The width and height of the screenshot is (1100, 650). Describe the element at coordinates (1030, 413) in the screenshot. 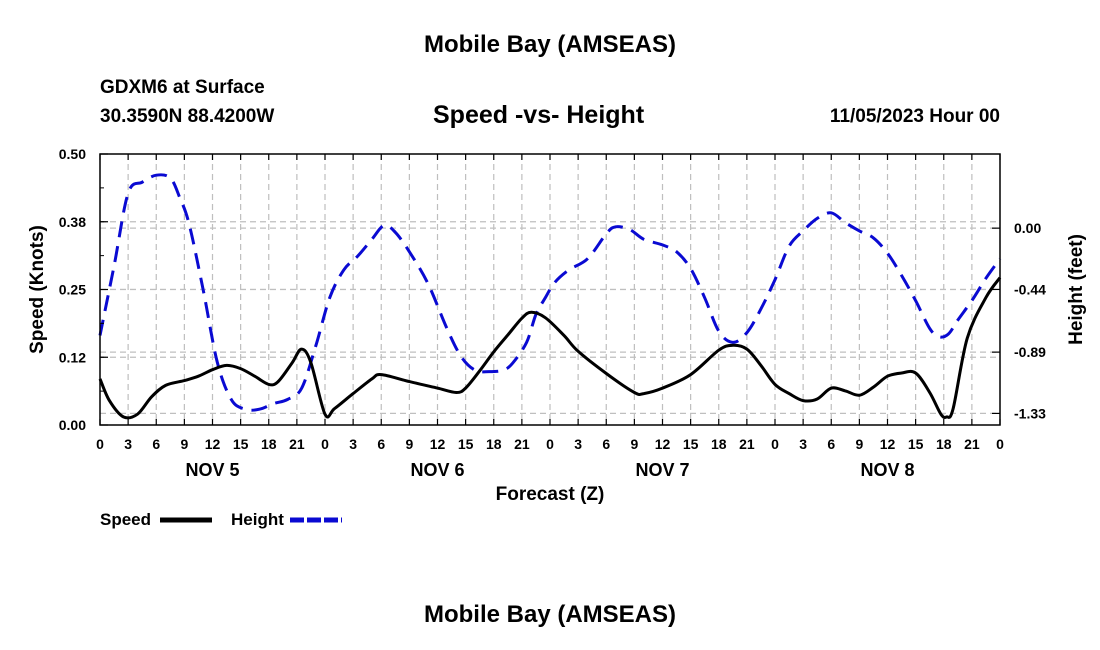

I see `y-right-tick-label: -1.33` at that location.